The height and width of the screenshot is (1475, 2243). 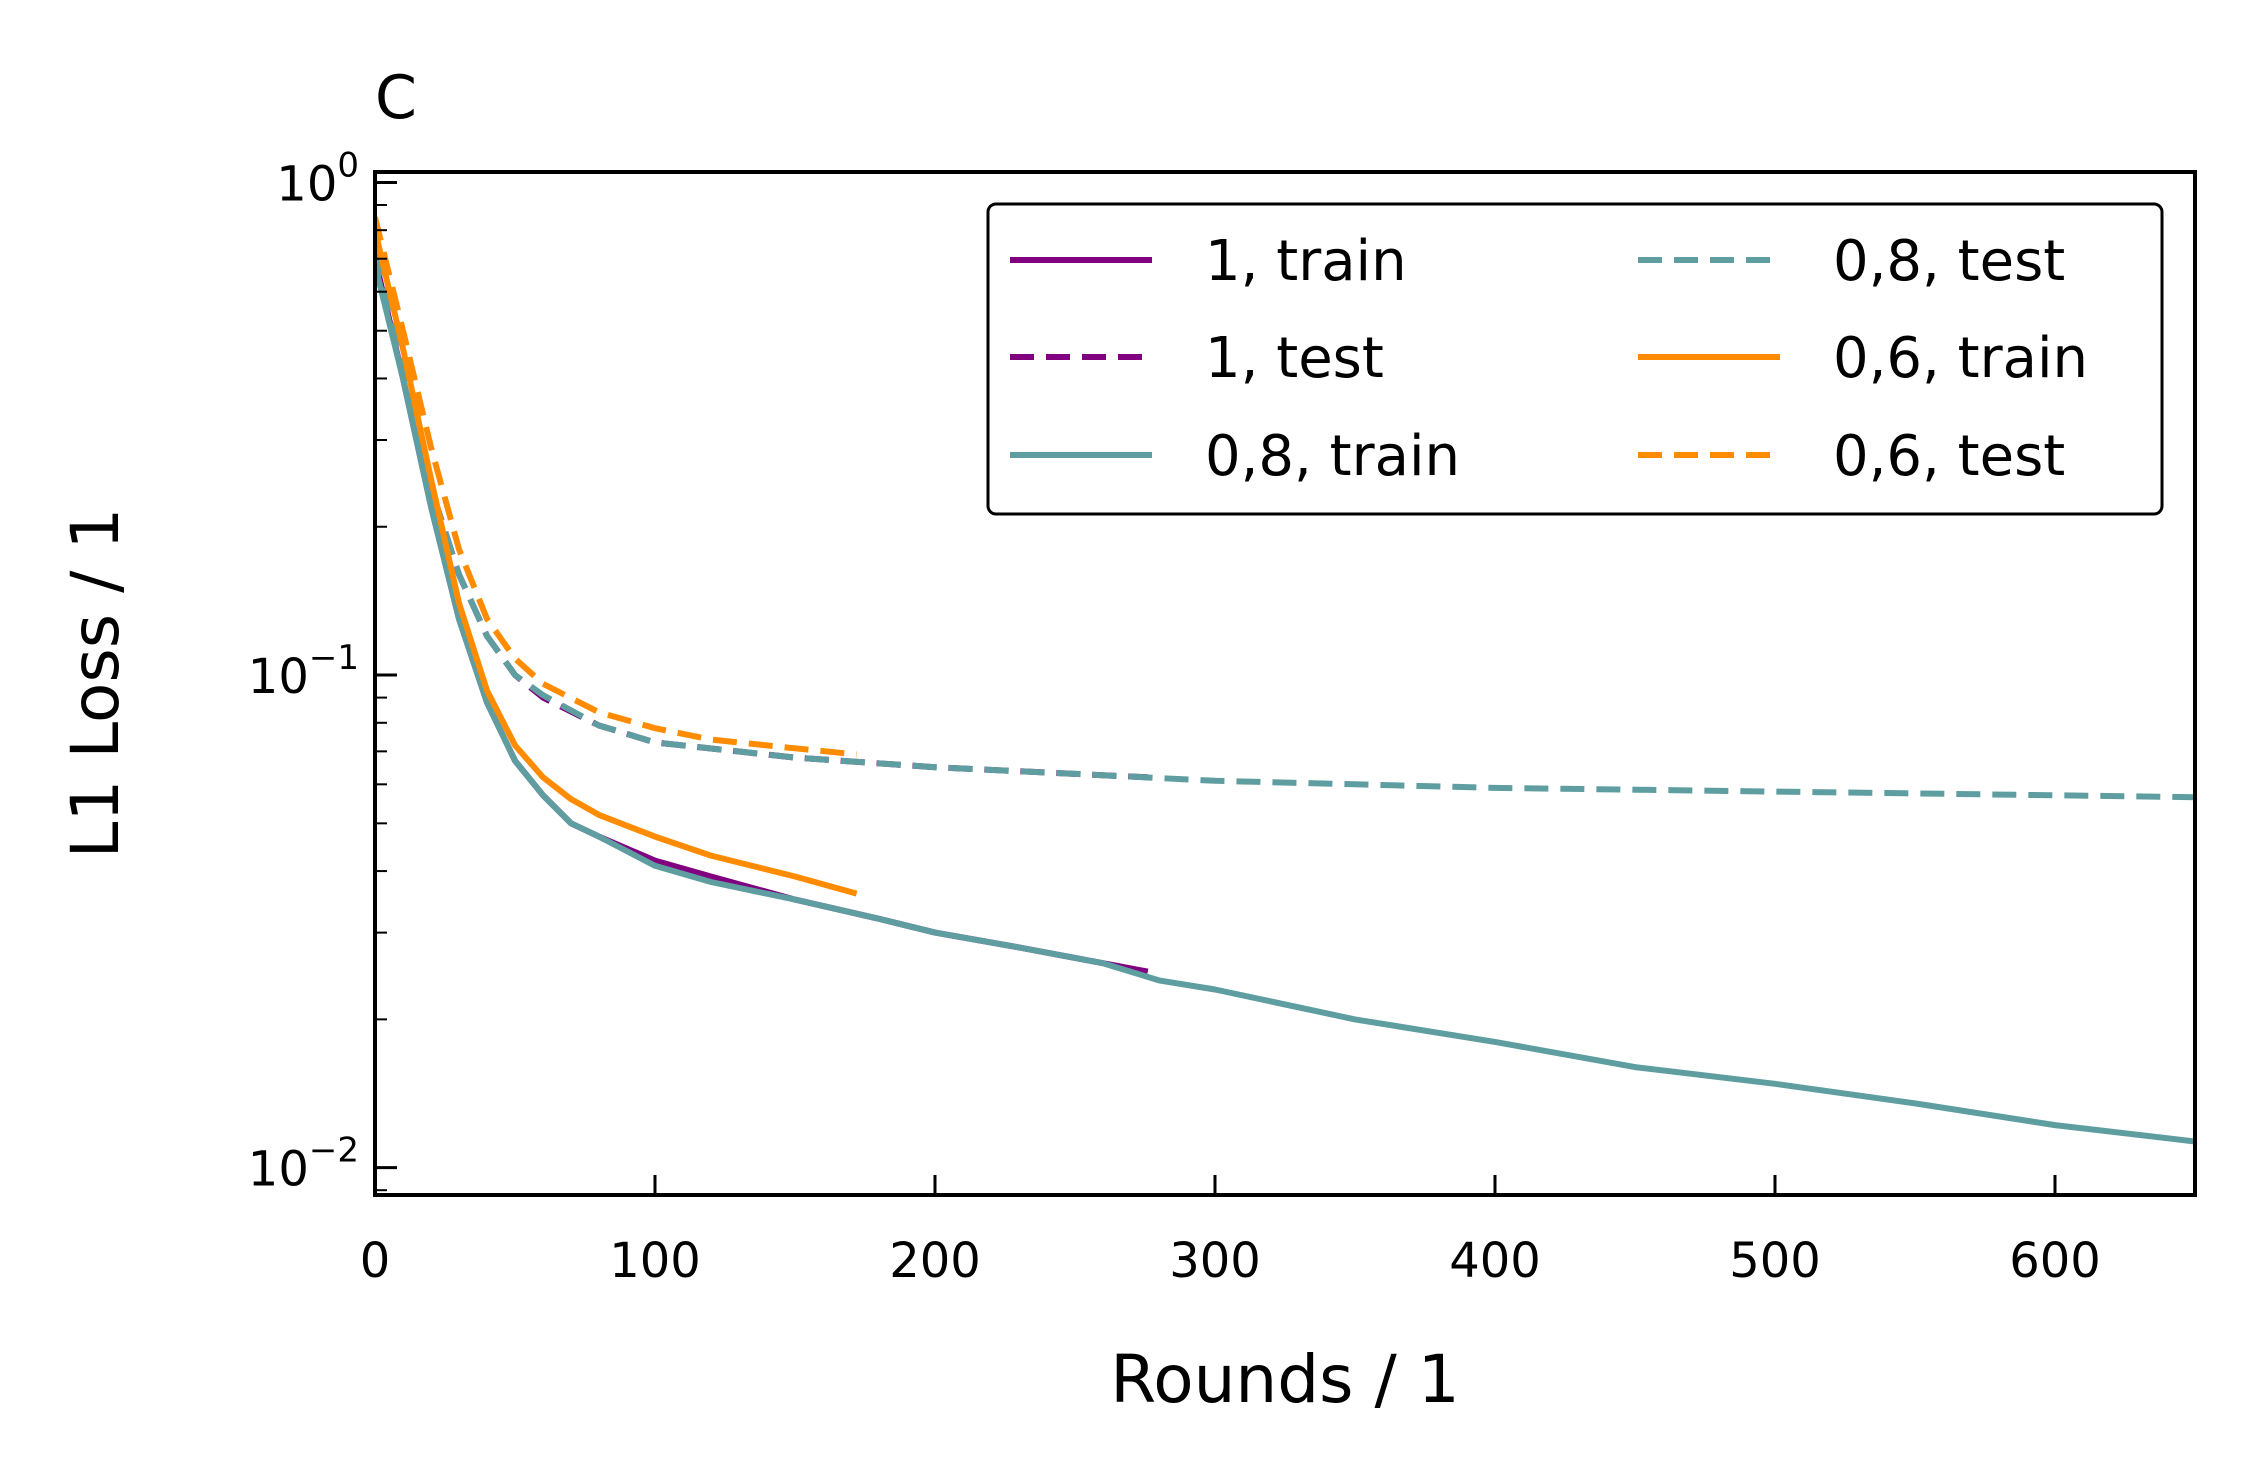 I want to click on x-tick-label: 200, so click(x=935, y=1261).